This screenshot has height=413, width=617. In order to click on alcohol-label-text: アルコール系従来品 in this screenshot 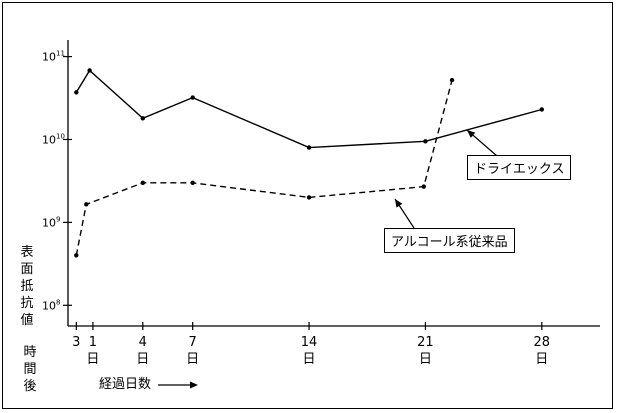, I will do `click(449, 242)`.